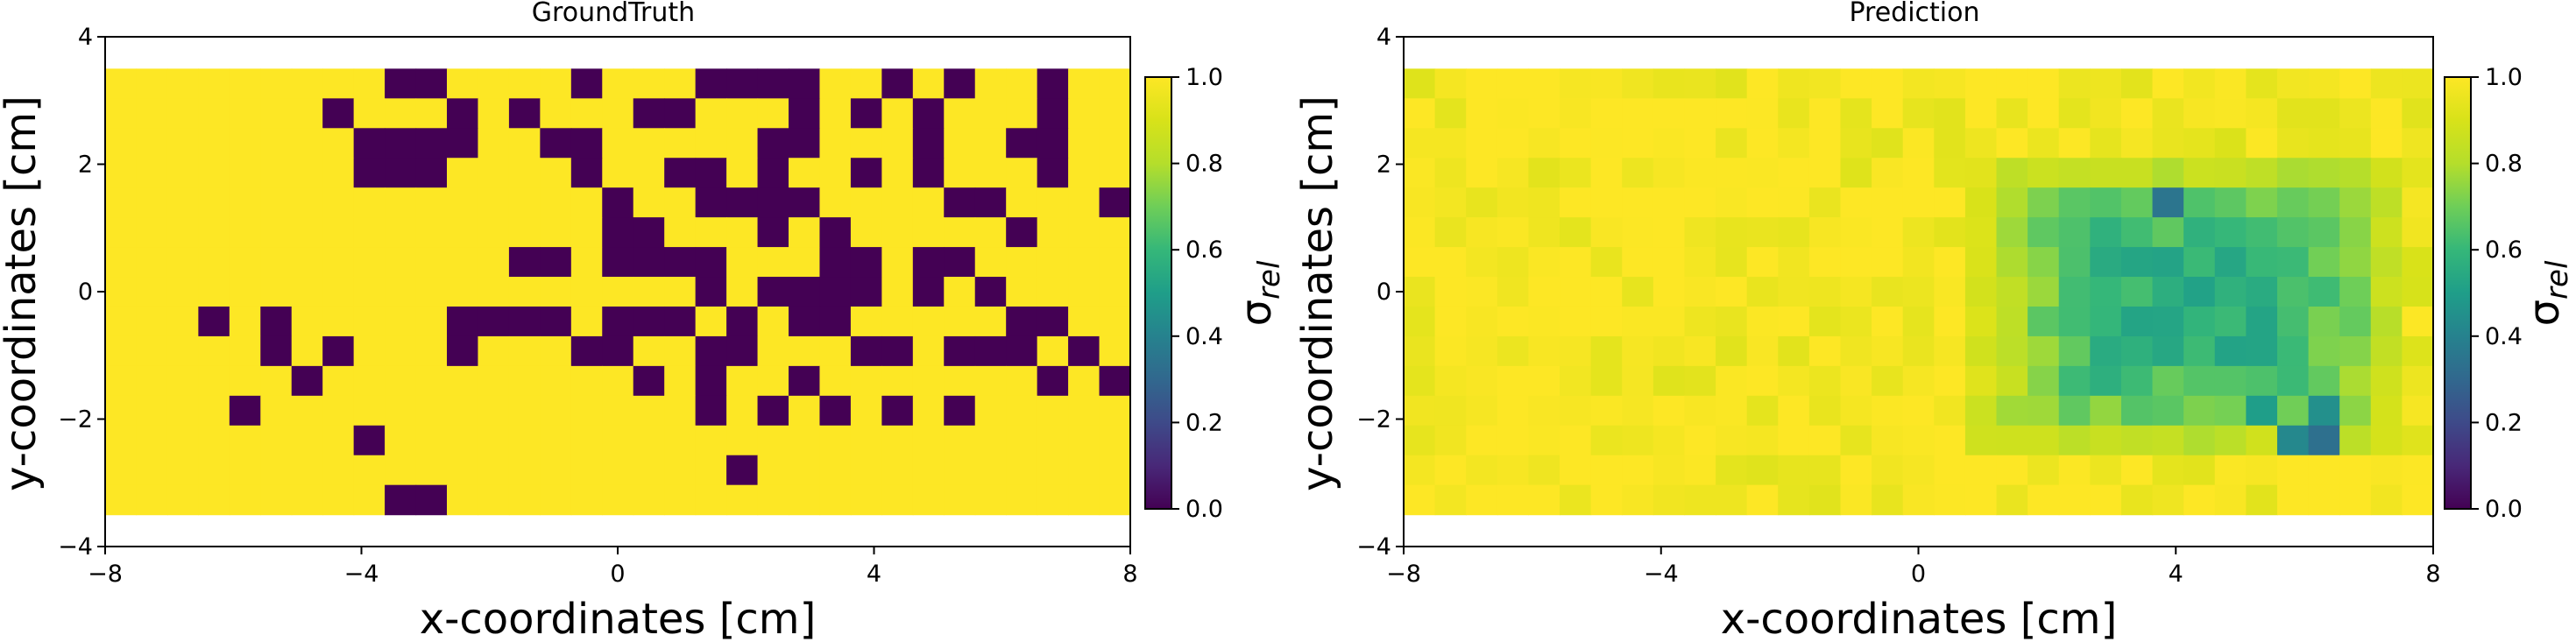 This screenshot has width=2576, height=642. I want to click on colorbar-tick-label: 0.0, so click(2504, 509).